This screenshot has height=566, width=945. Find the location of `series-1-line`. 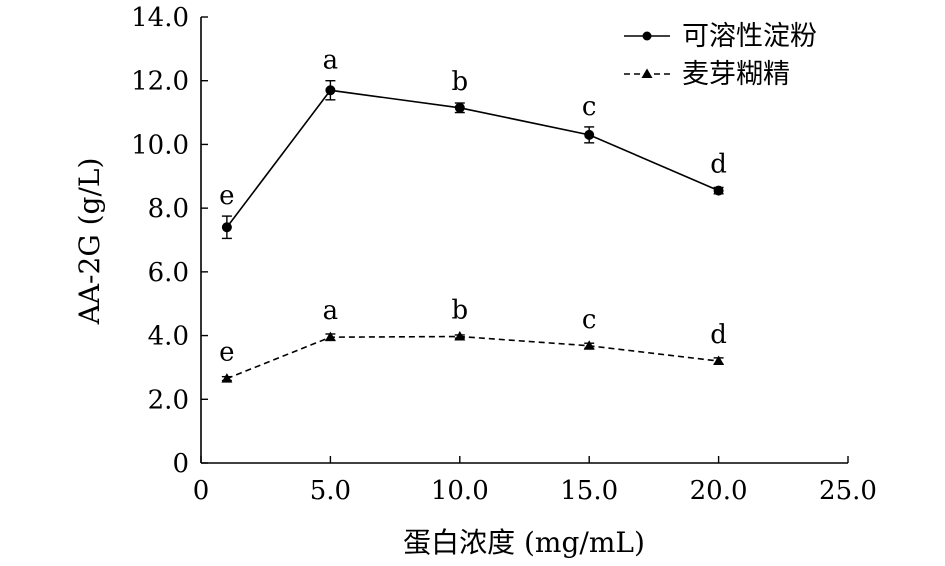

series-1-line is located at coordinates (472, 158).